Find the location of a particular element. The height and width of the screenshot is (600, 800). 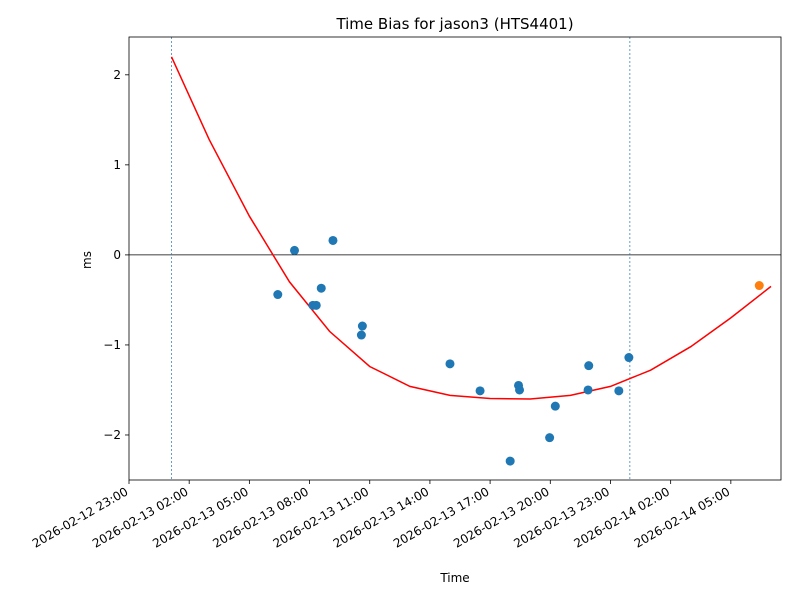

y-axis-label: ms is located at coordinates (87, 260).